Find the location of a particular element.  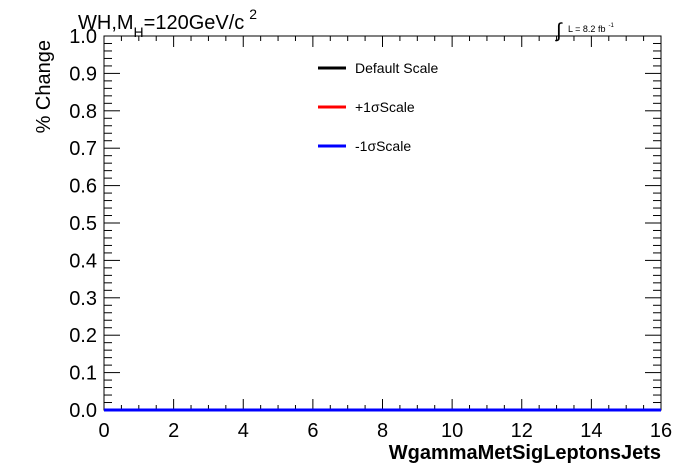

lumi-integral-sign: ∫ is located at coordinates (559, 31).